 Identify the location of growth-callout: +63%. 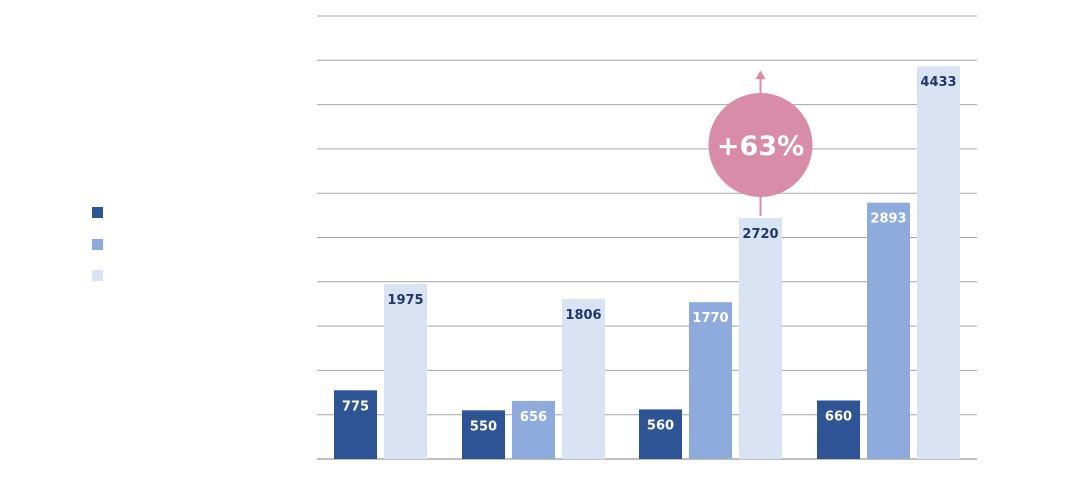
(760, 143).